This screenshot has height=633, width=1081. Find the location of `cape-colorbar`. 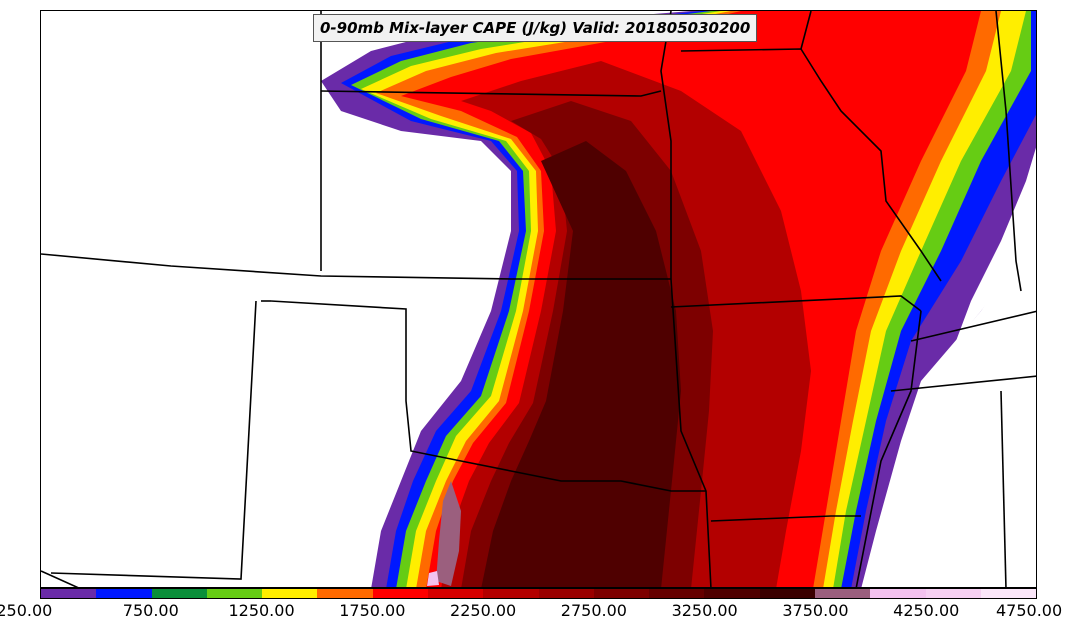

cape-colorbar is located at coordinates (538, 593).